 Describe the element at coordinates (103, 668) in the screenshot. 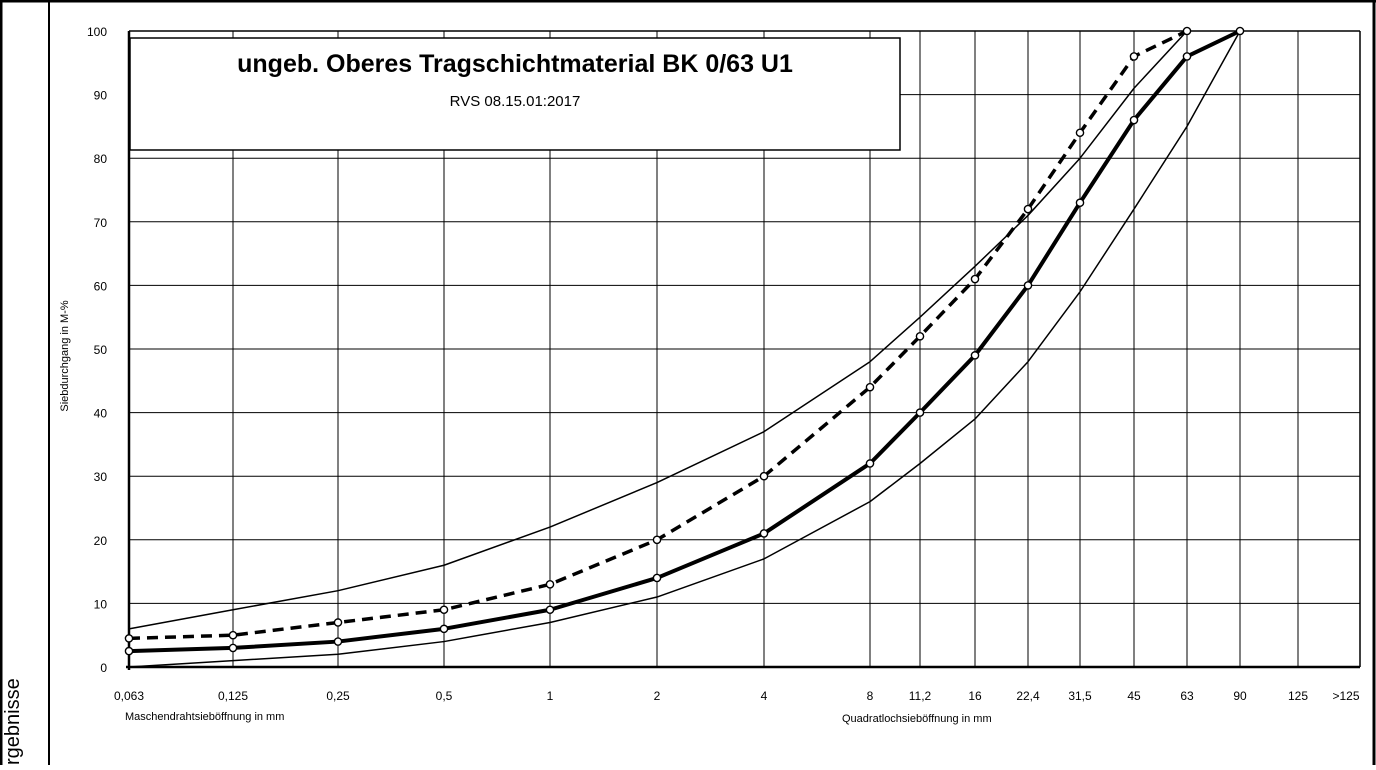

I see `y-tick-label: 0` at that location.